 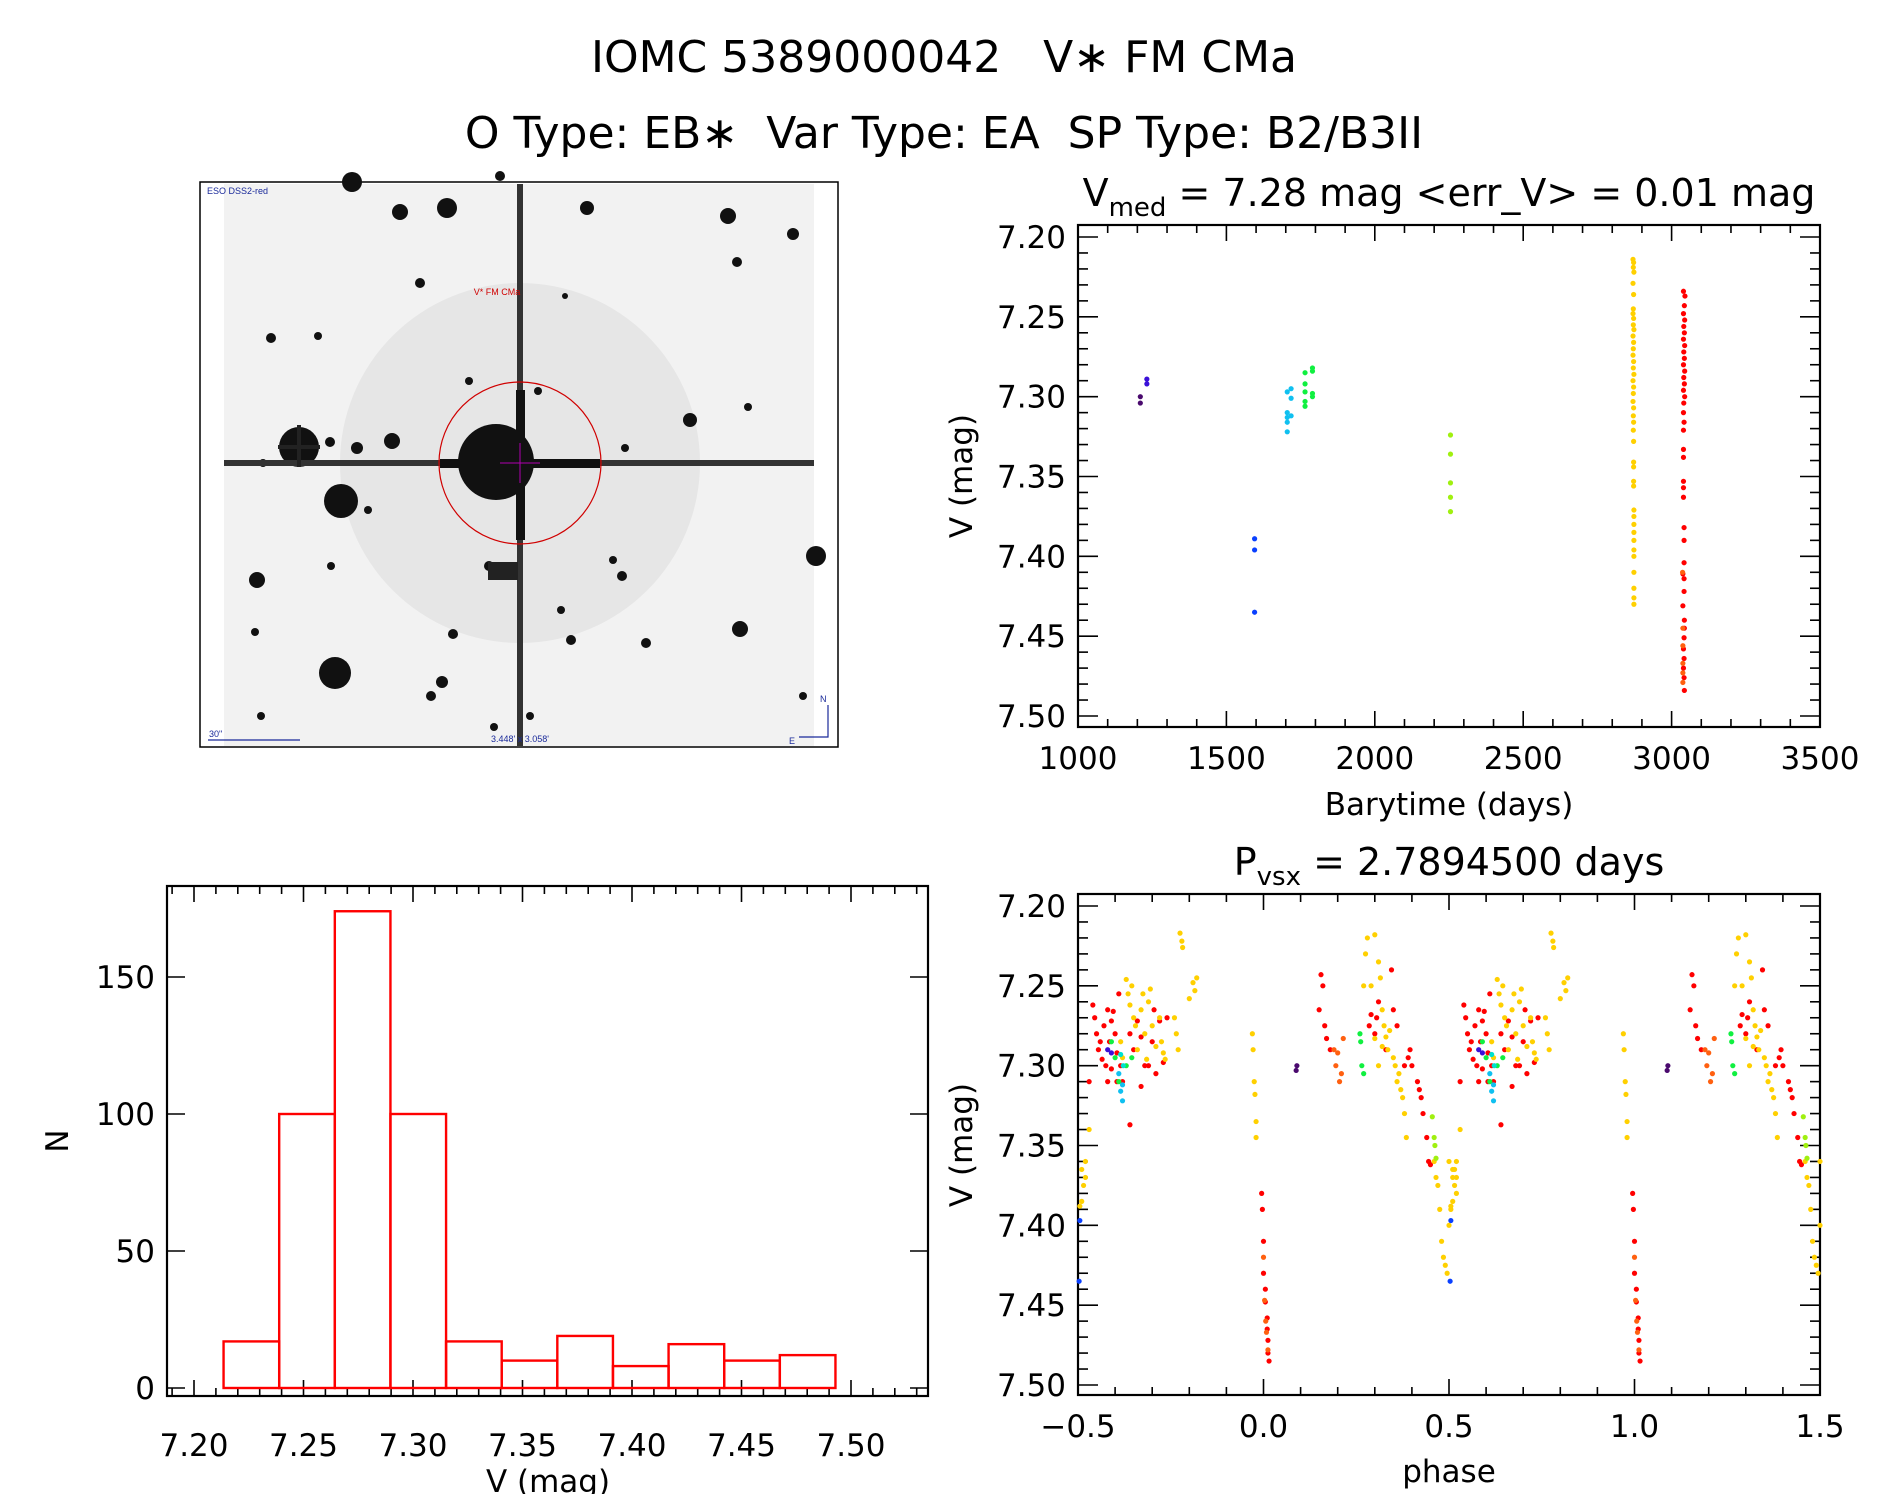 What do you see at coordinates (1031, 557) in the screenshot?
I see `light-curve-ytick-label: 7.40` at bounding box center [1031, 557].